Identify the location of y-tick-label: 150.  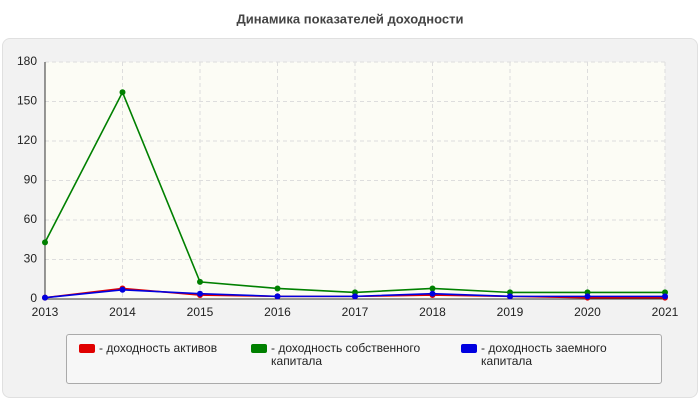
(27, 101).